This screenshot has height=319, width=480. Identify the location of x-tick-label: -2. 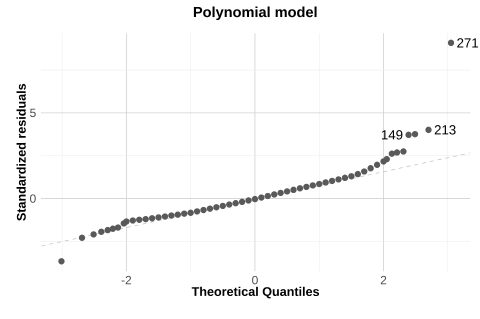
(127, 280).